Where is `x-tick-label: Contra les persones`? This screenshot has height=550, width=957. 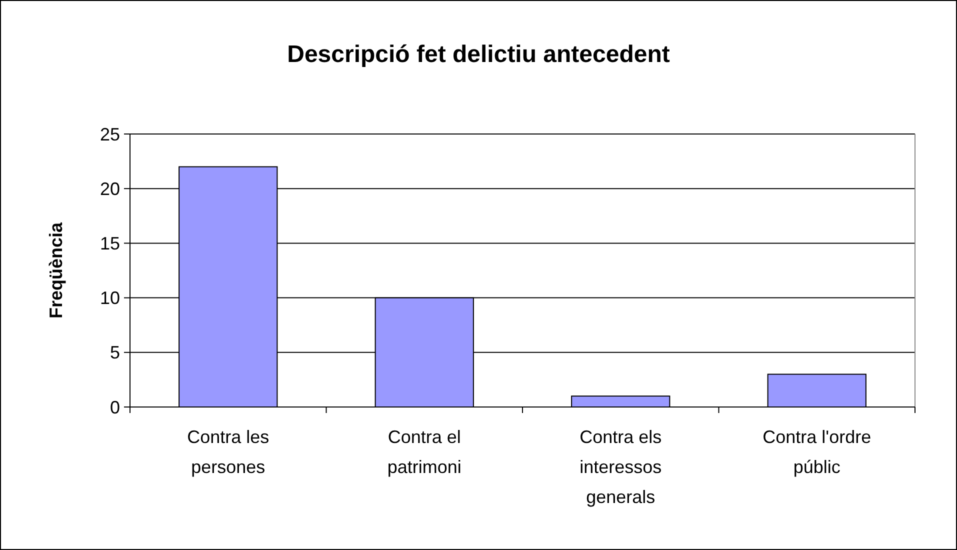 x-tick-label: Contra les persones is located at coordinates (228, 452).